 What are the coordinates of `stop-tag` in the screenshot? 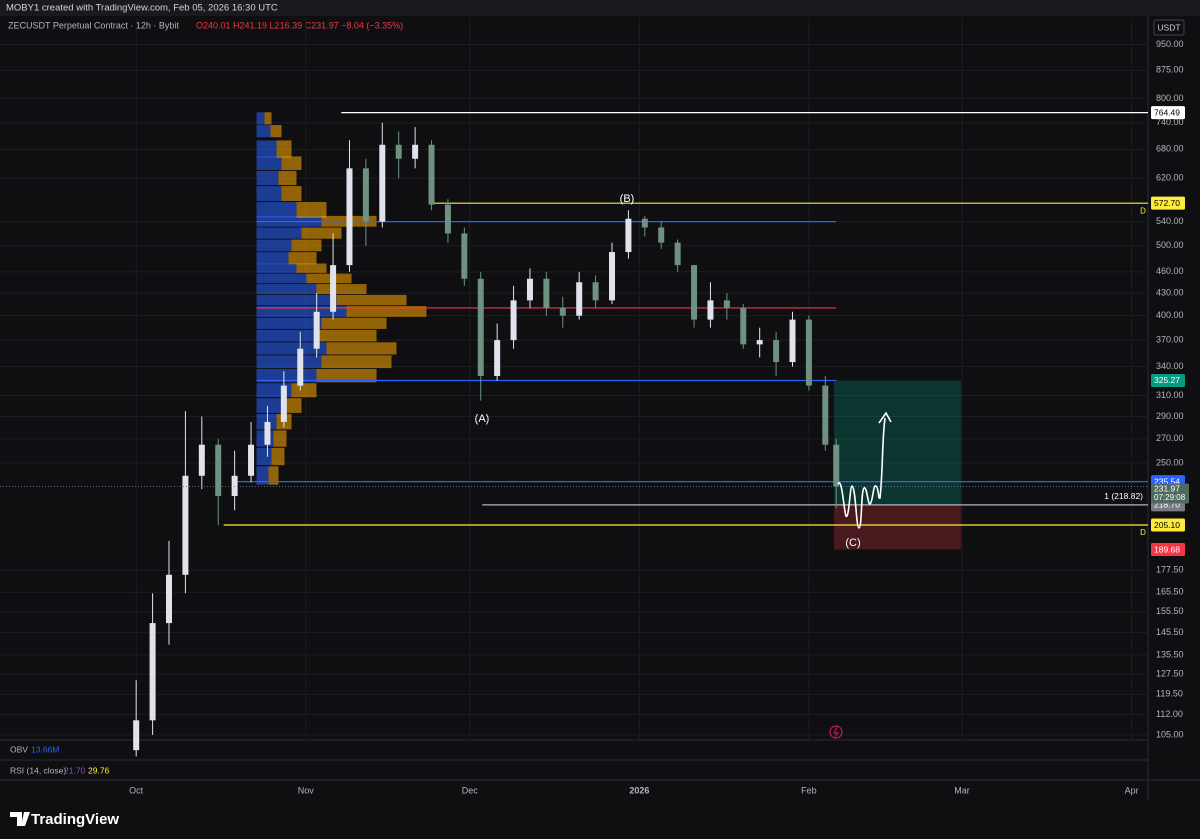 It's located at (1168, 550).